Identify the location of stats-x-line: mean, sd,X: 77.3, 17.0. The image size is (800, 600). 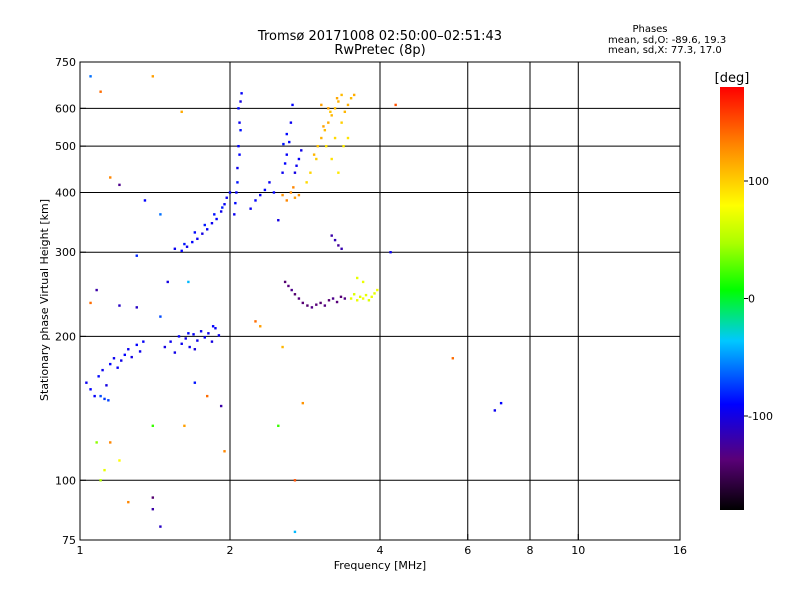
(665, 50).